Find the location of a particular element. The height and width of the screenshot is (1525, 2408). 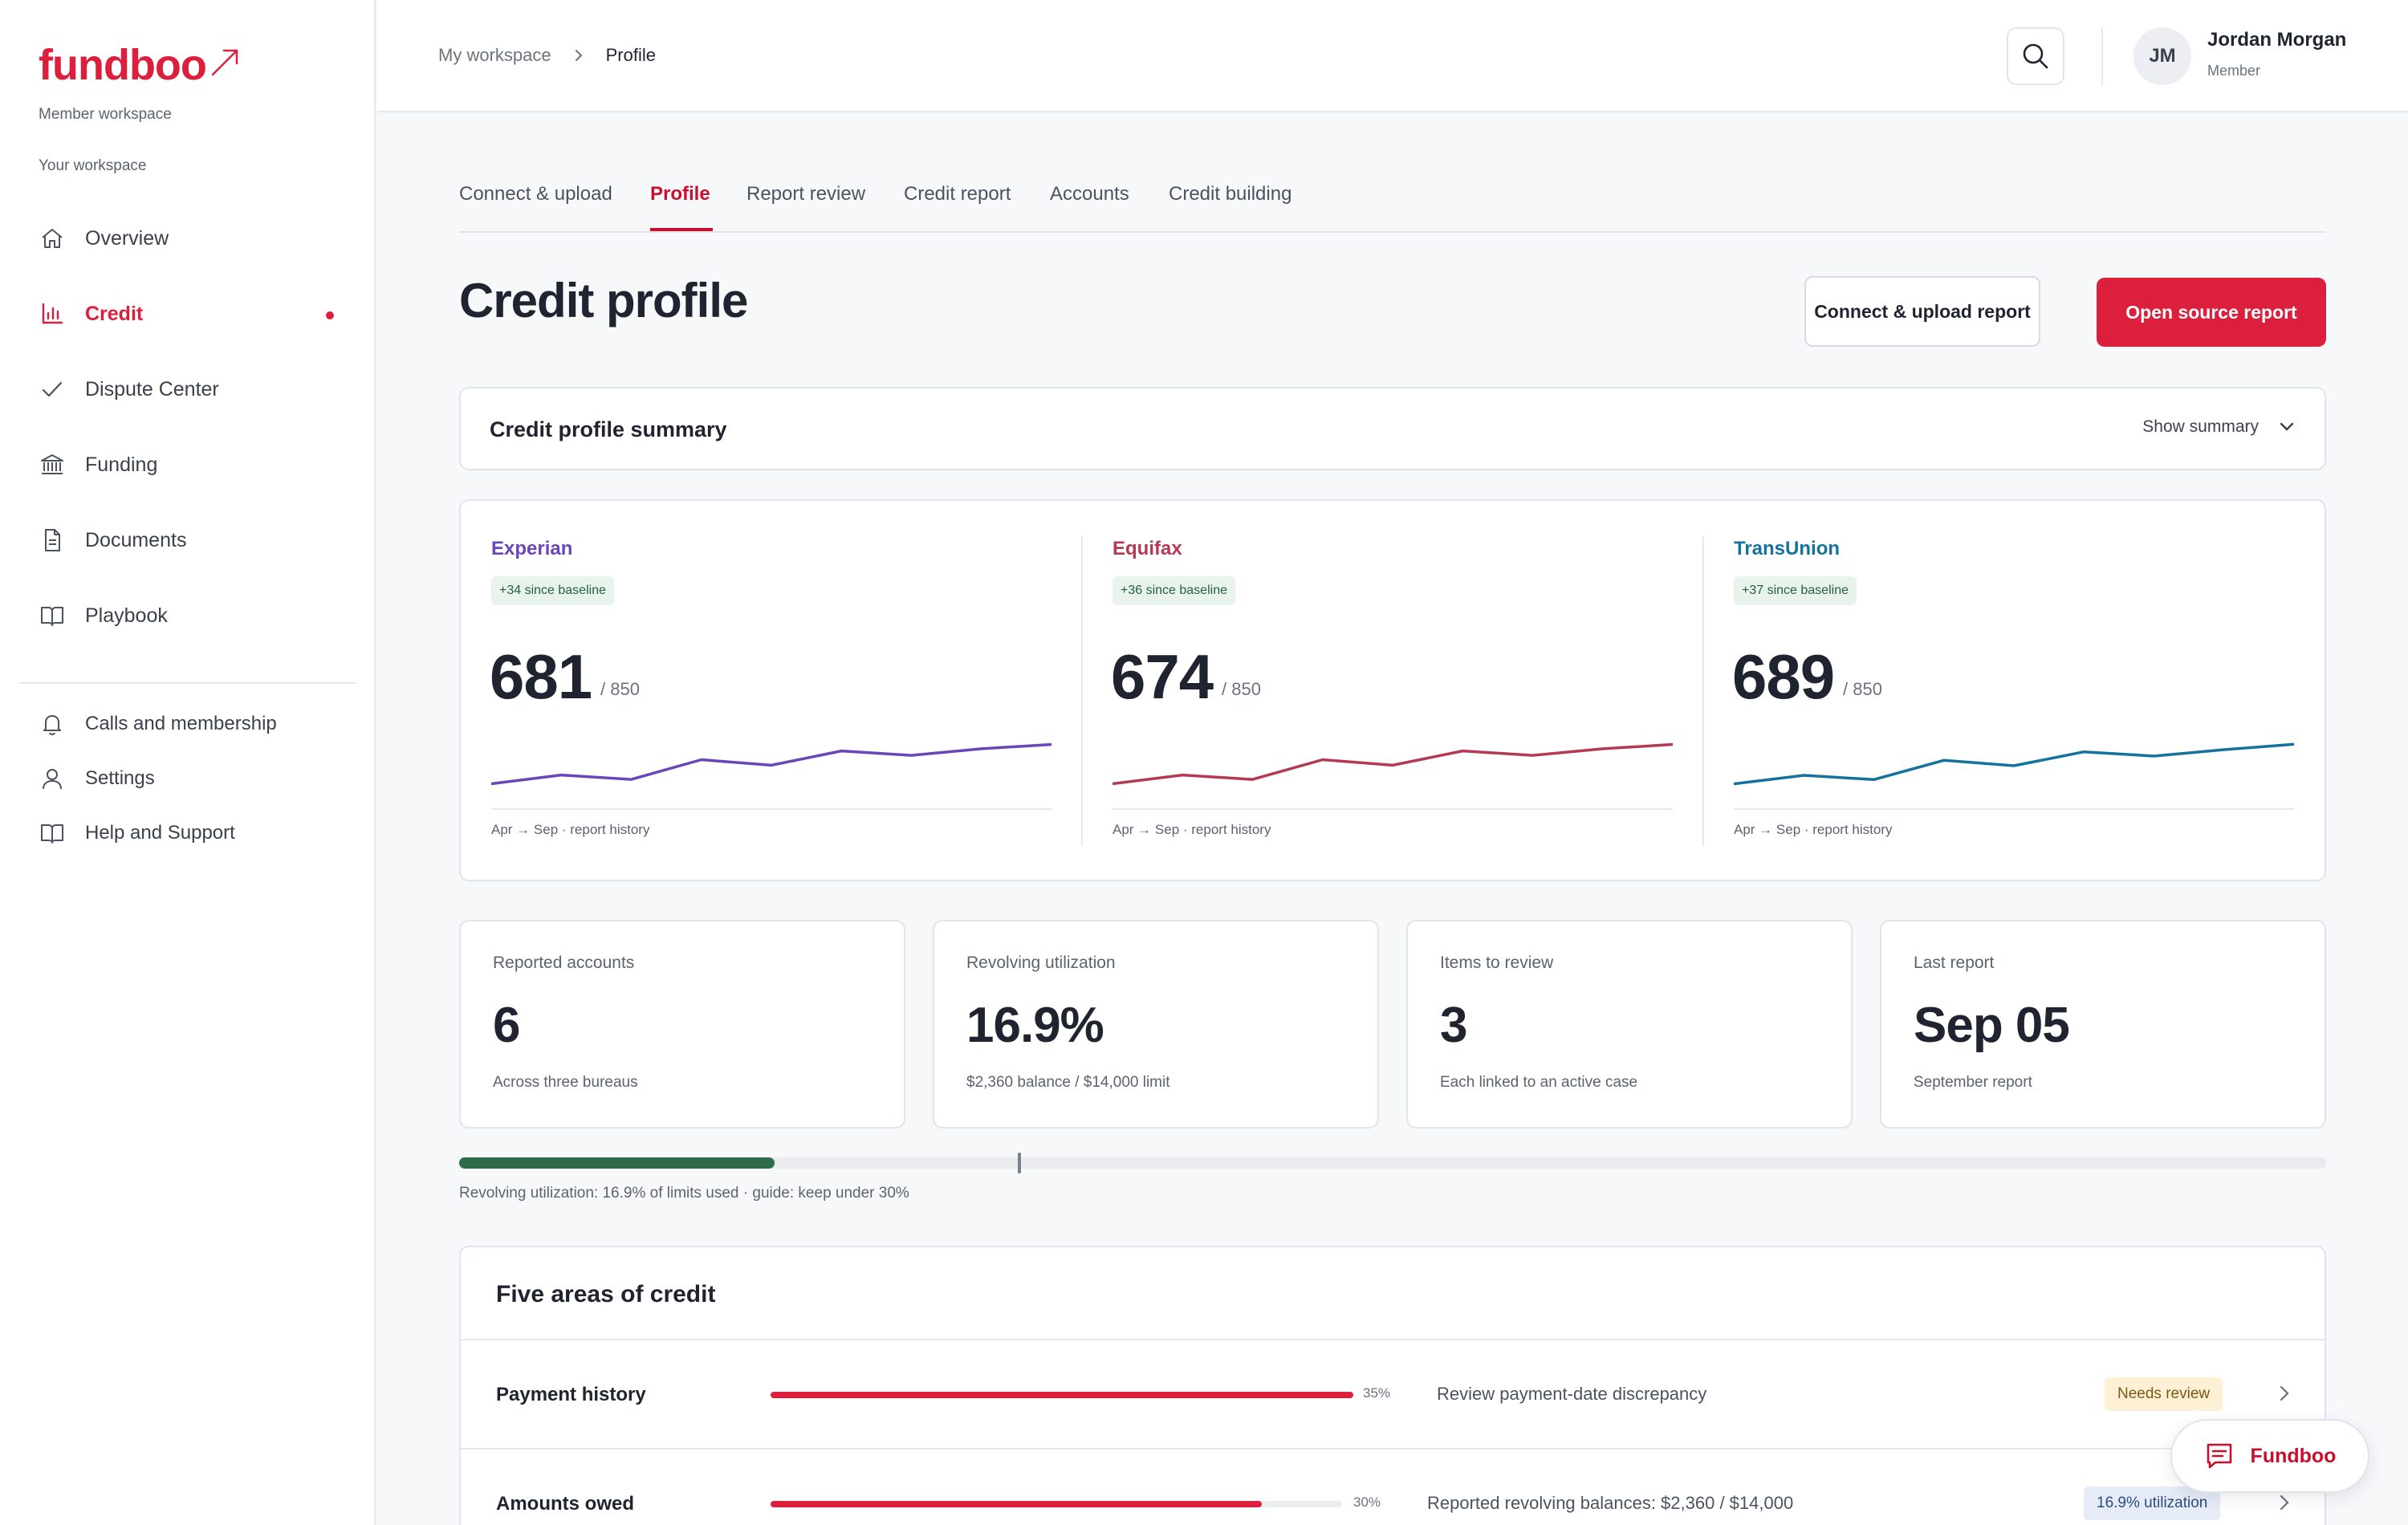

user-icon is located at coordinates (53, 779).